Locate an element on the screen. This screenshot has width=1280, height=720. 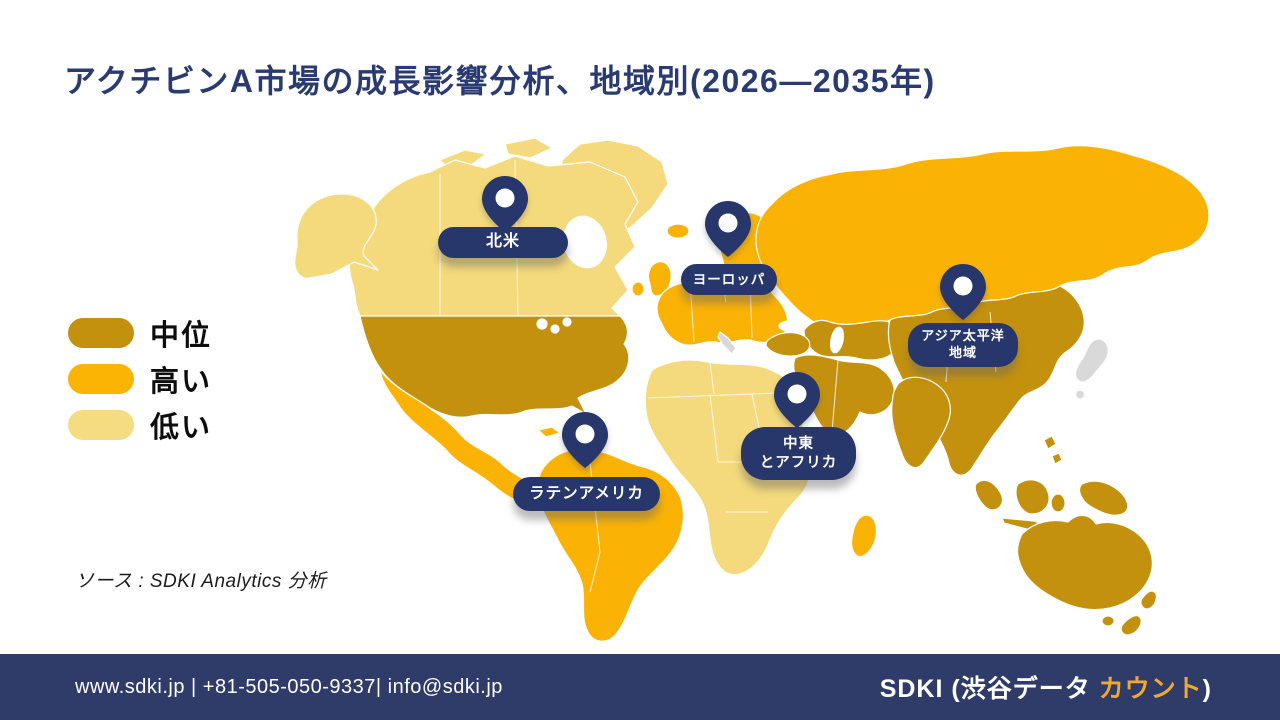
legend: 中位 高い 低い is located at coordinates (140, 387).